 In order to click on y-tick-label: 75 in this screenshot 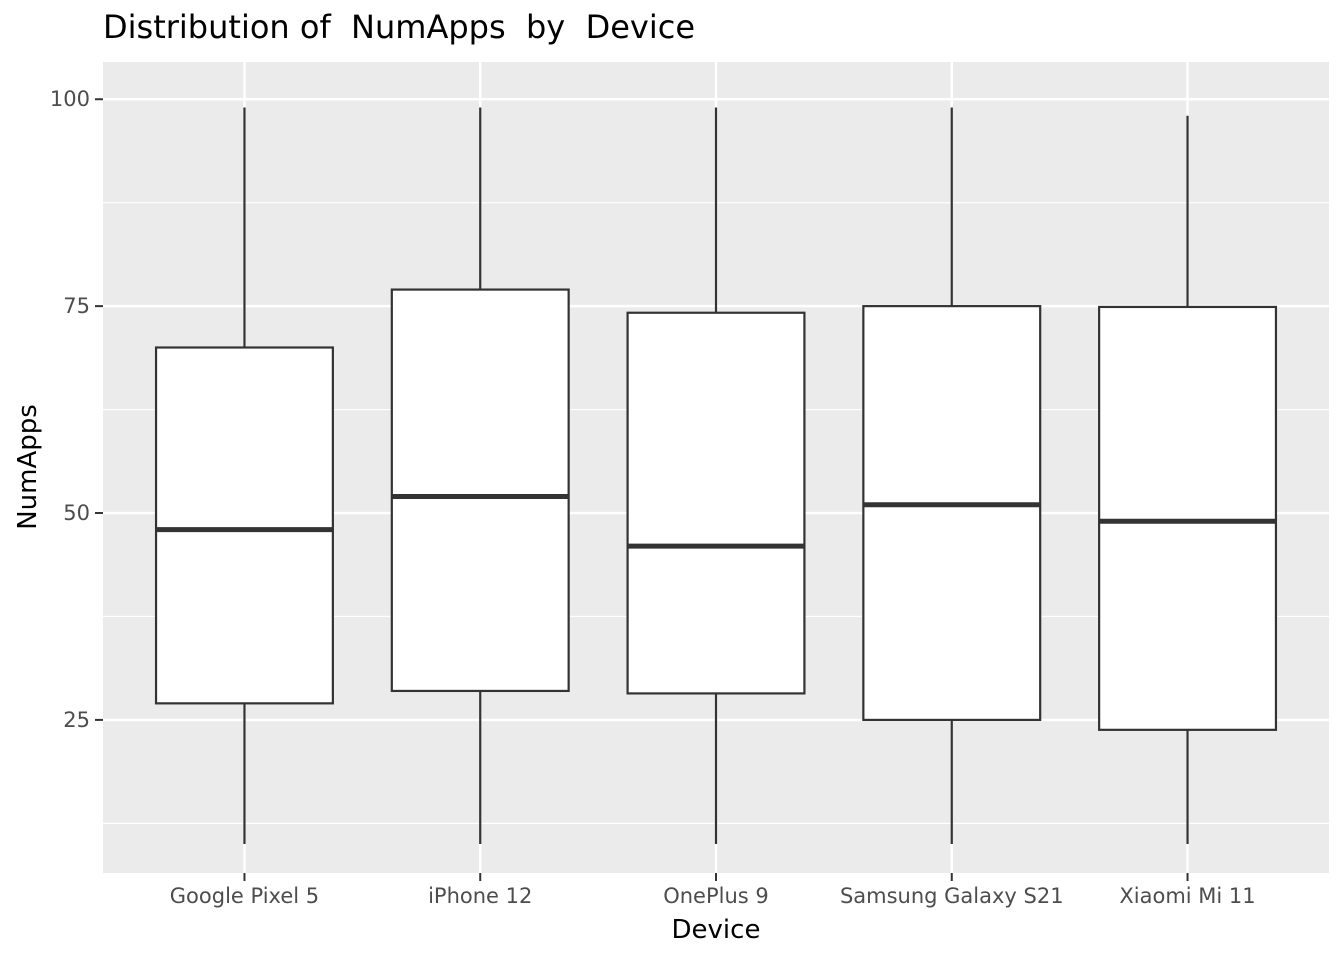, I will do `click(76, 306)`.